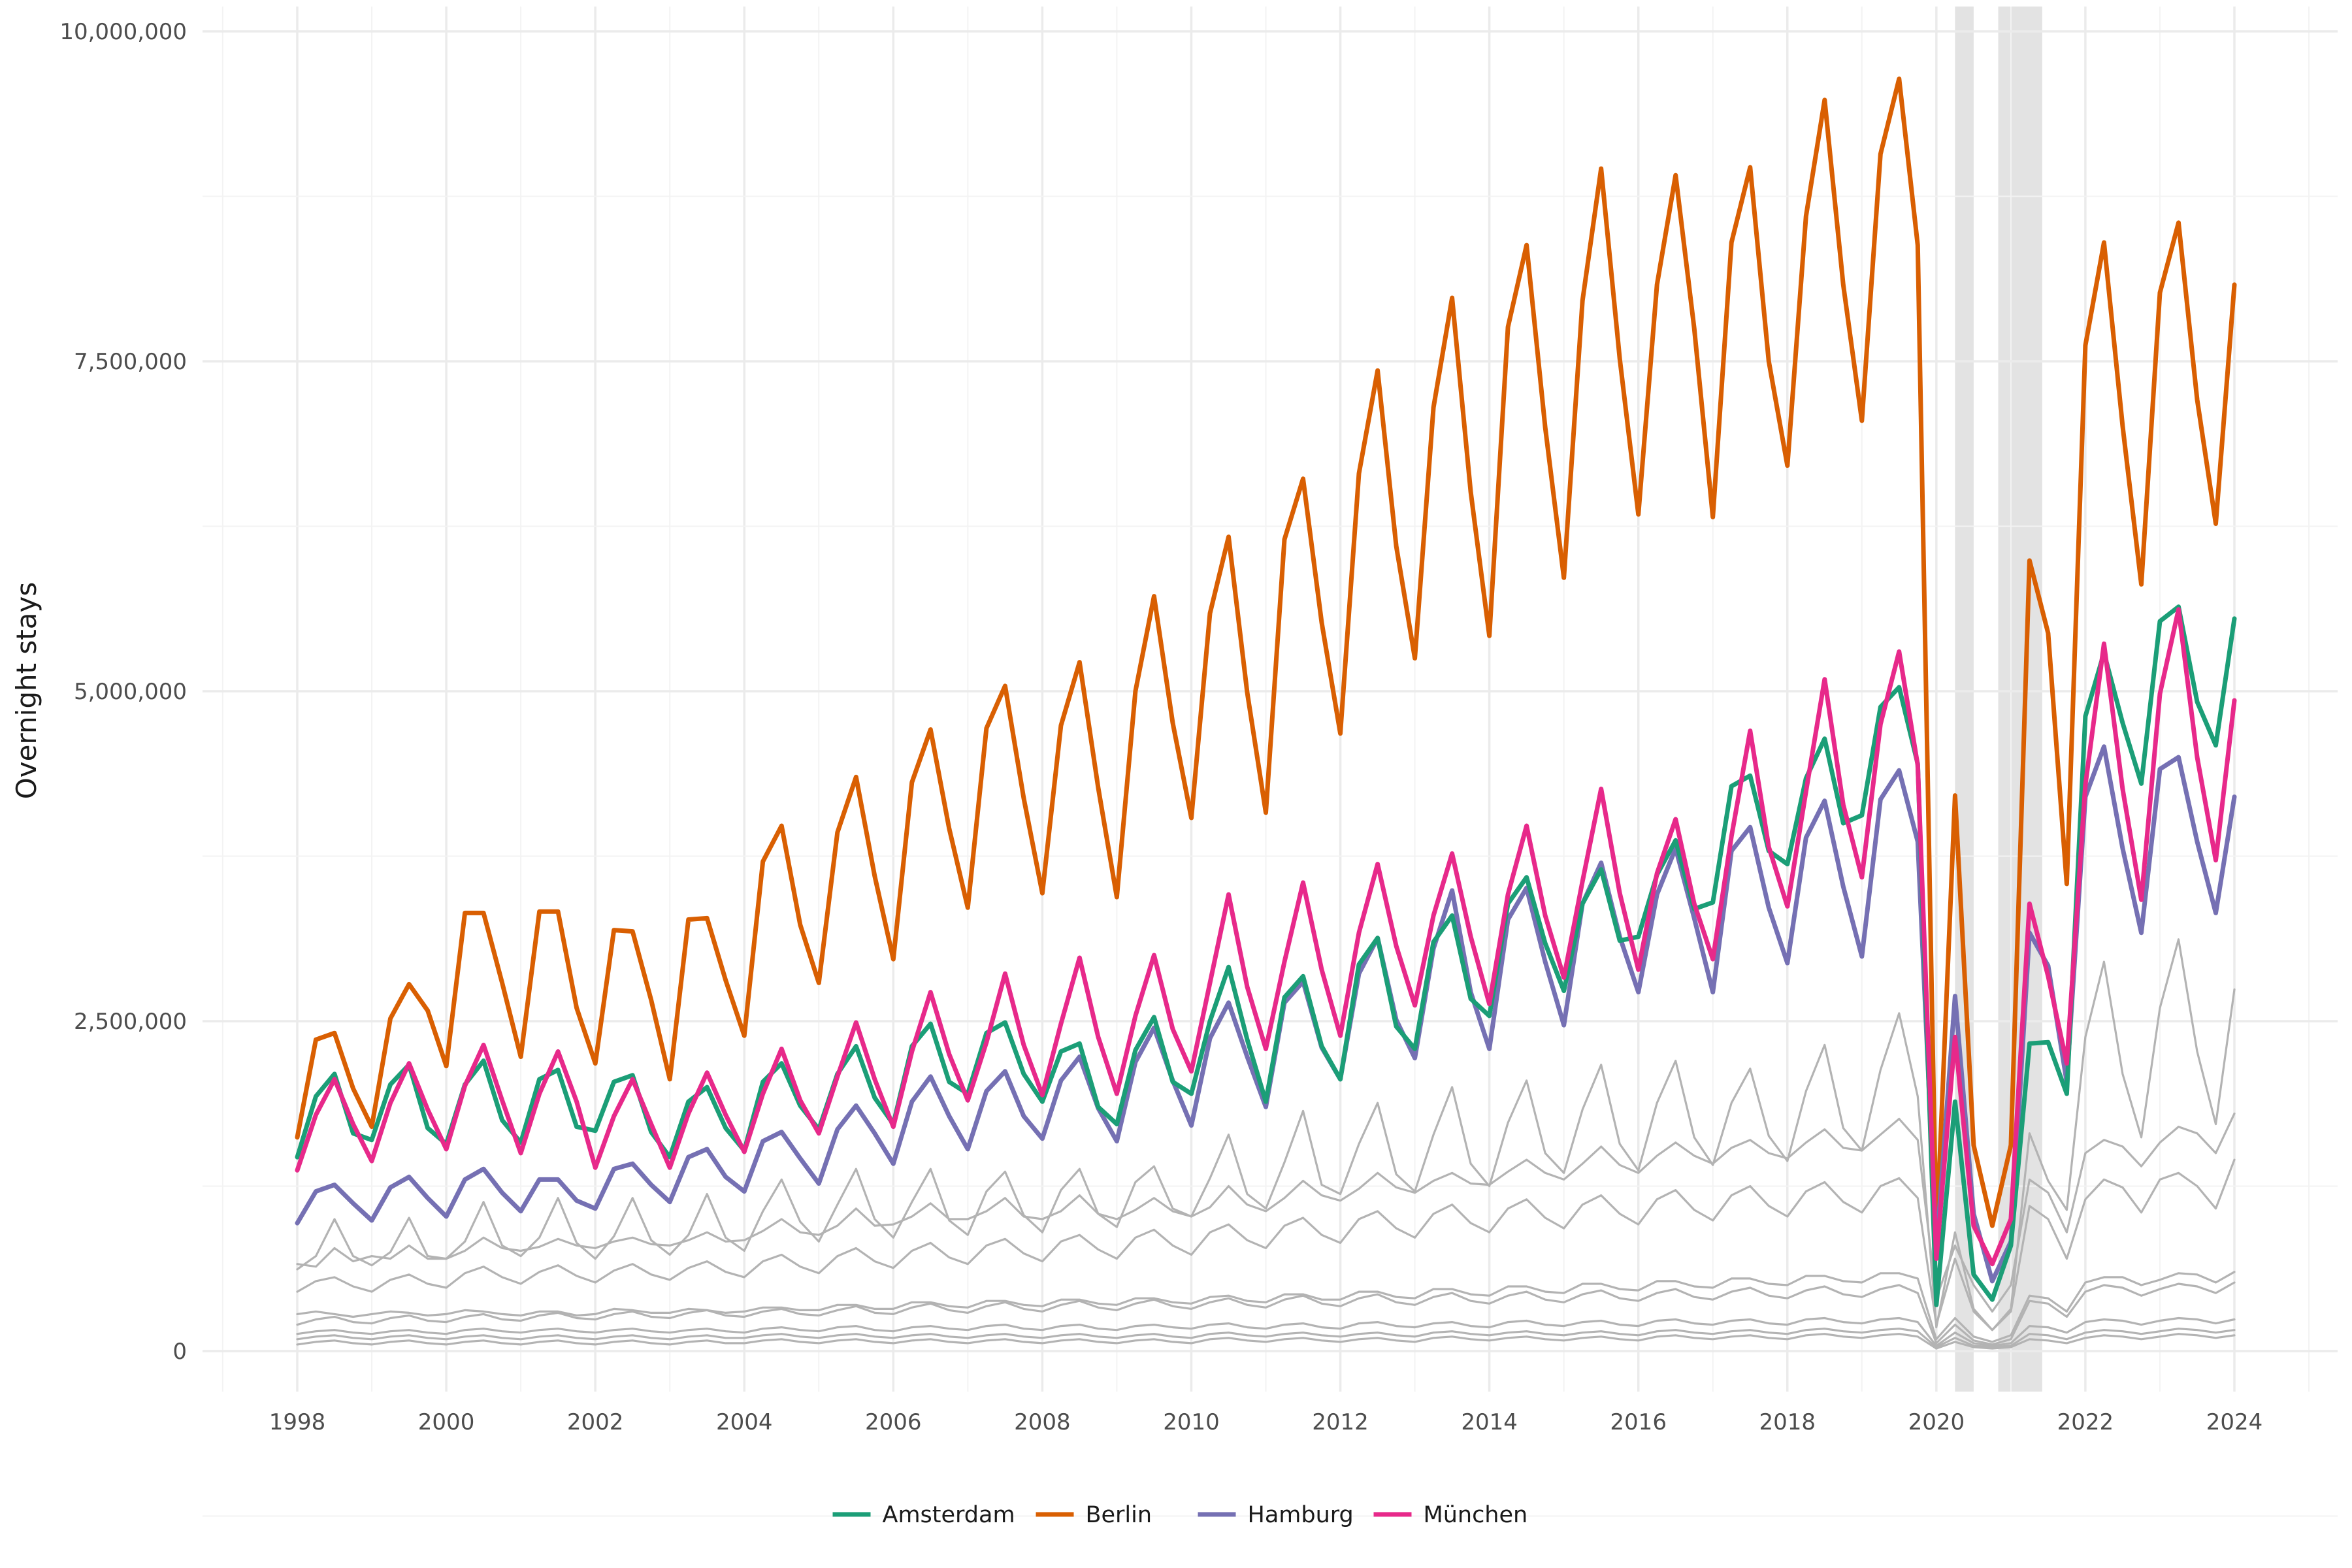  Describe the element at coordinates (2085, 1422) in the screenshot. I see `x-tick-label: 2022` at that location.